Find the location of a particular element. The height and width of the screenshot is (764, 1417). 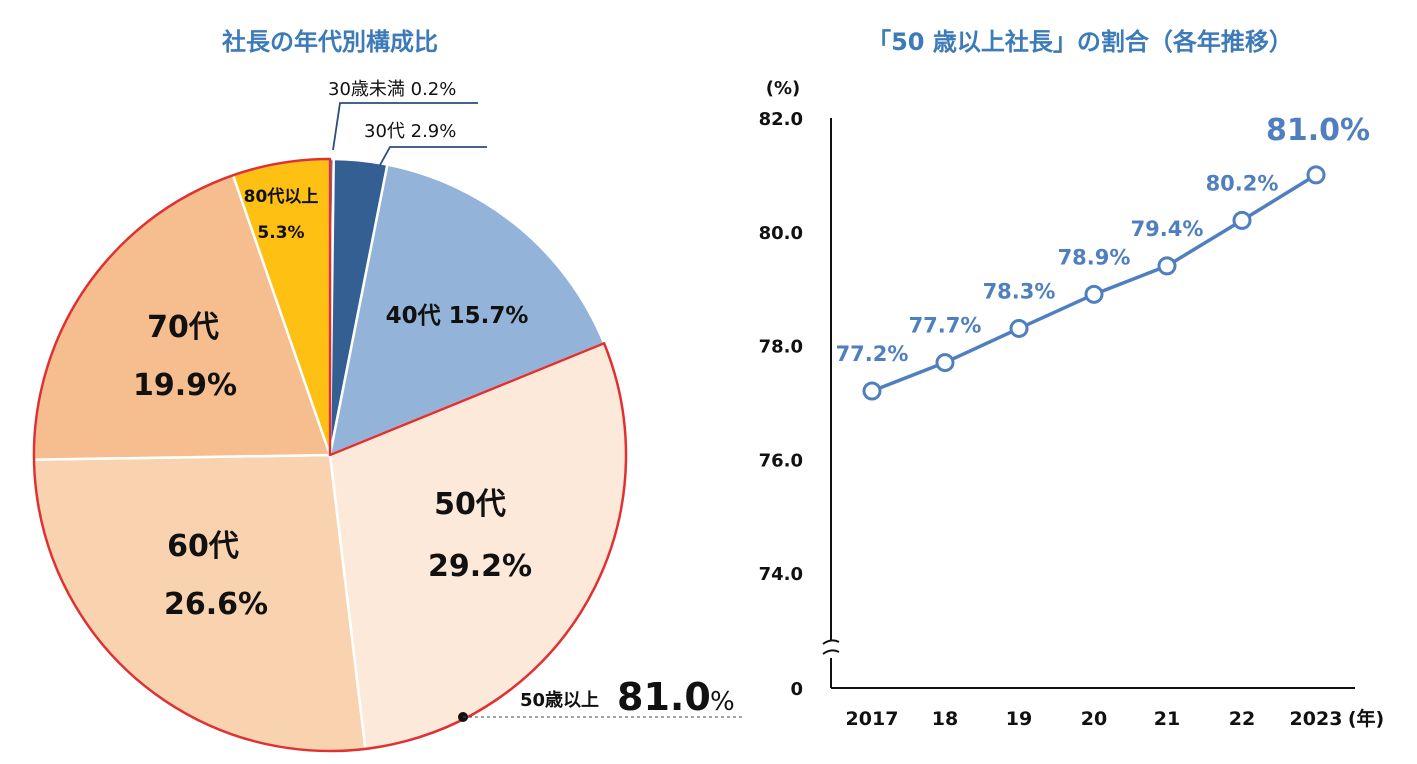

slice-label-80s: 80代以上 is located at coordinates (281, 196).